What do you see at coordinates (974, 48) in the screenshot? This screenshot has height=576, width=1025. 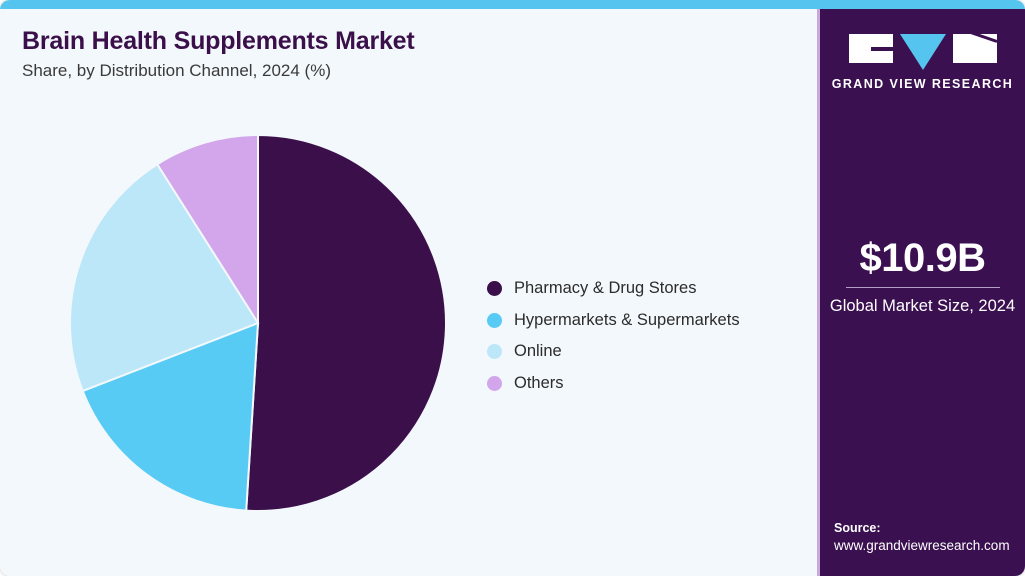 I see `logo-letter-r-icon` at bounding box center [974, 48].